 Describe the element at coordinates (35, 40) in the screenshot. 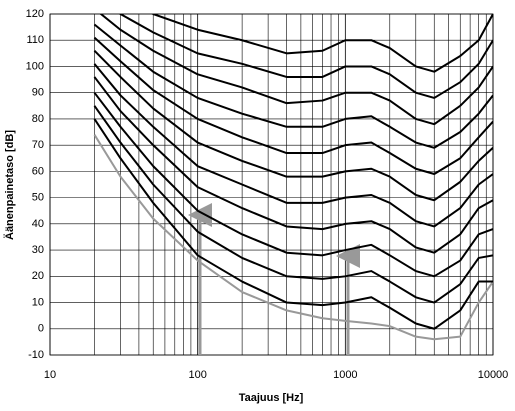

I see `y-tick-label: 110` at that location.